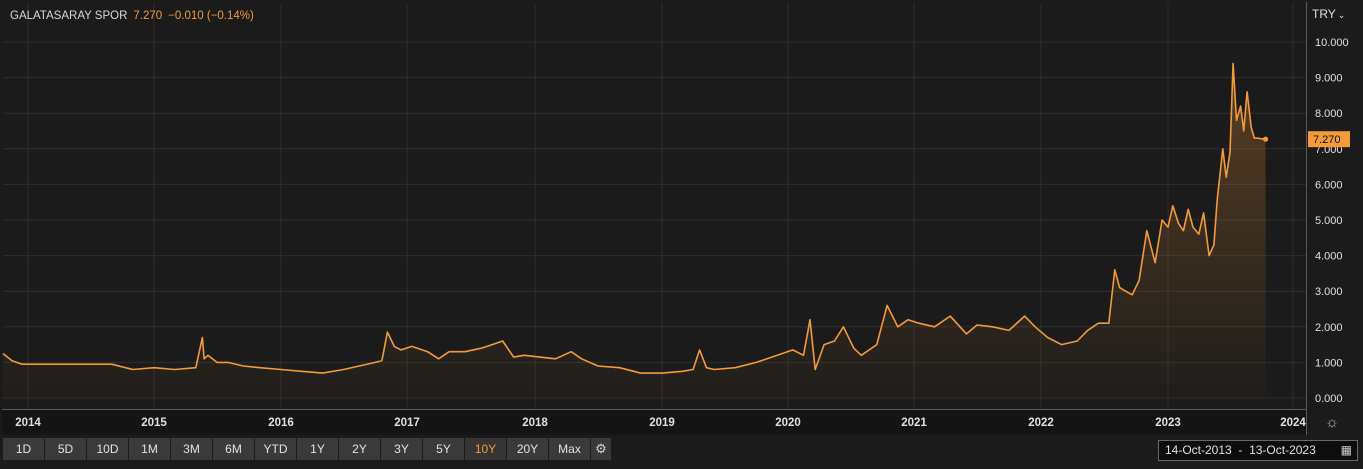 The image size is (1363, 469). Describe the element at coordinates (275, 449) in the screenshot. I see `range-button-ytd: YTD` at that location.